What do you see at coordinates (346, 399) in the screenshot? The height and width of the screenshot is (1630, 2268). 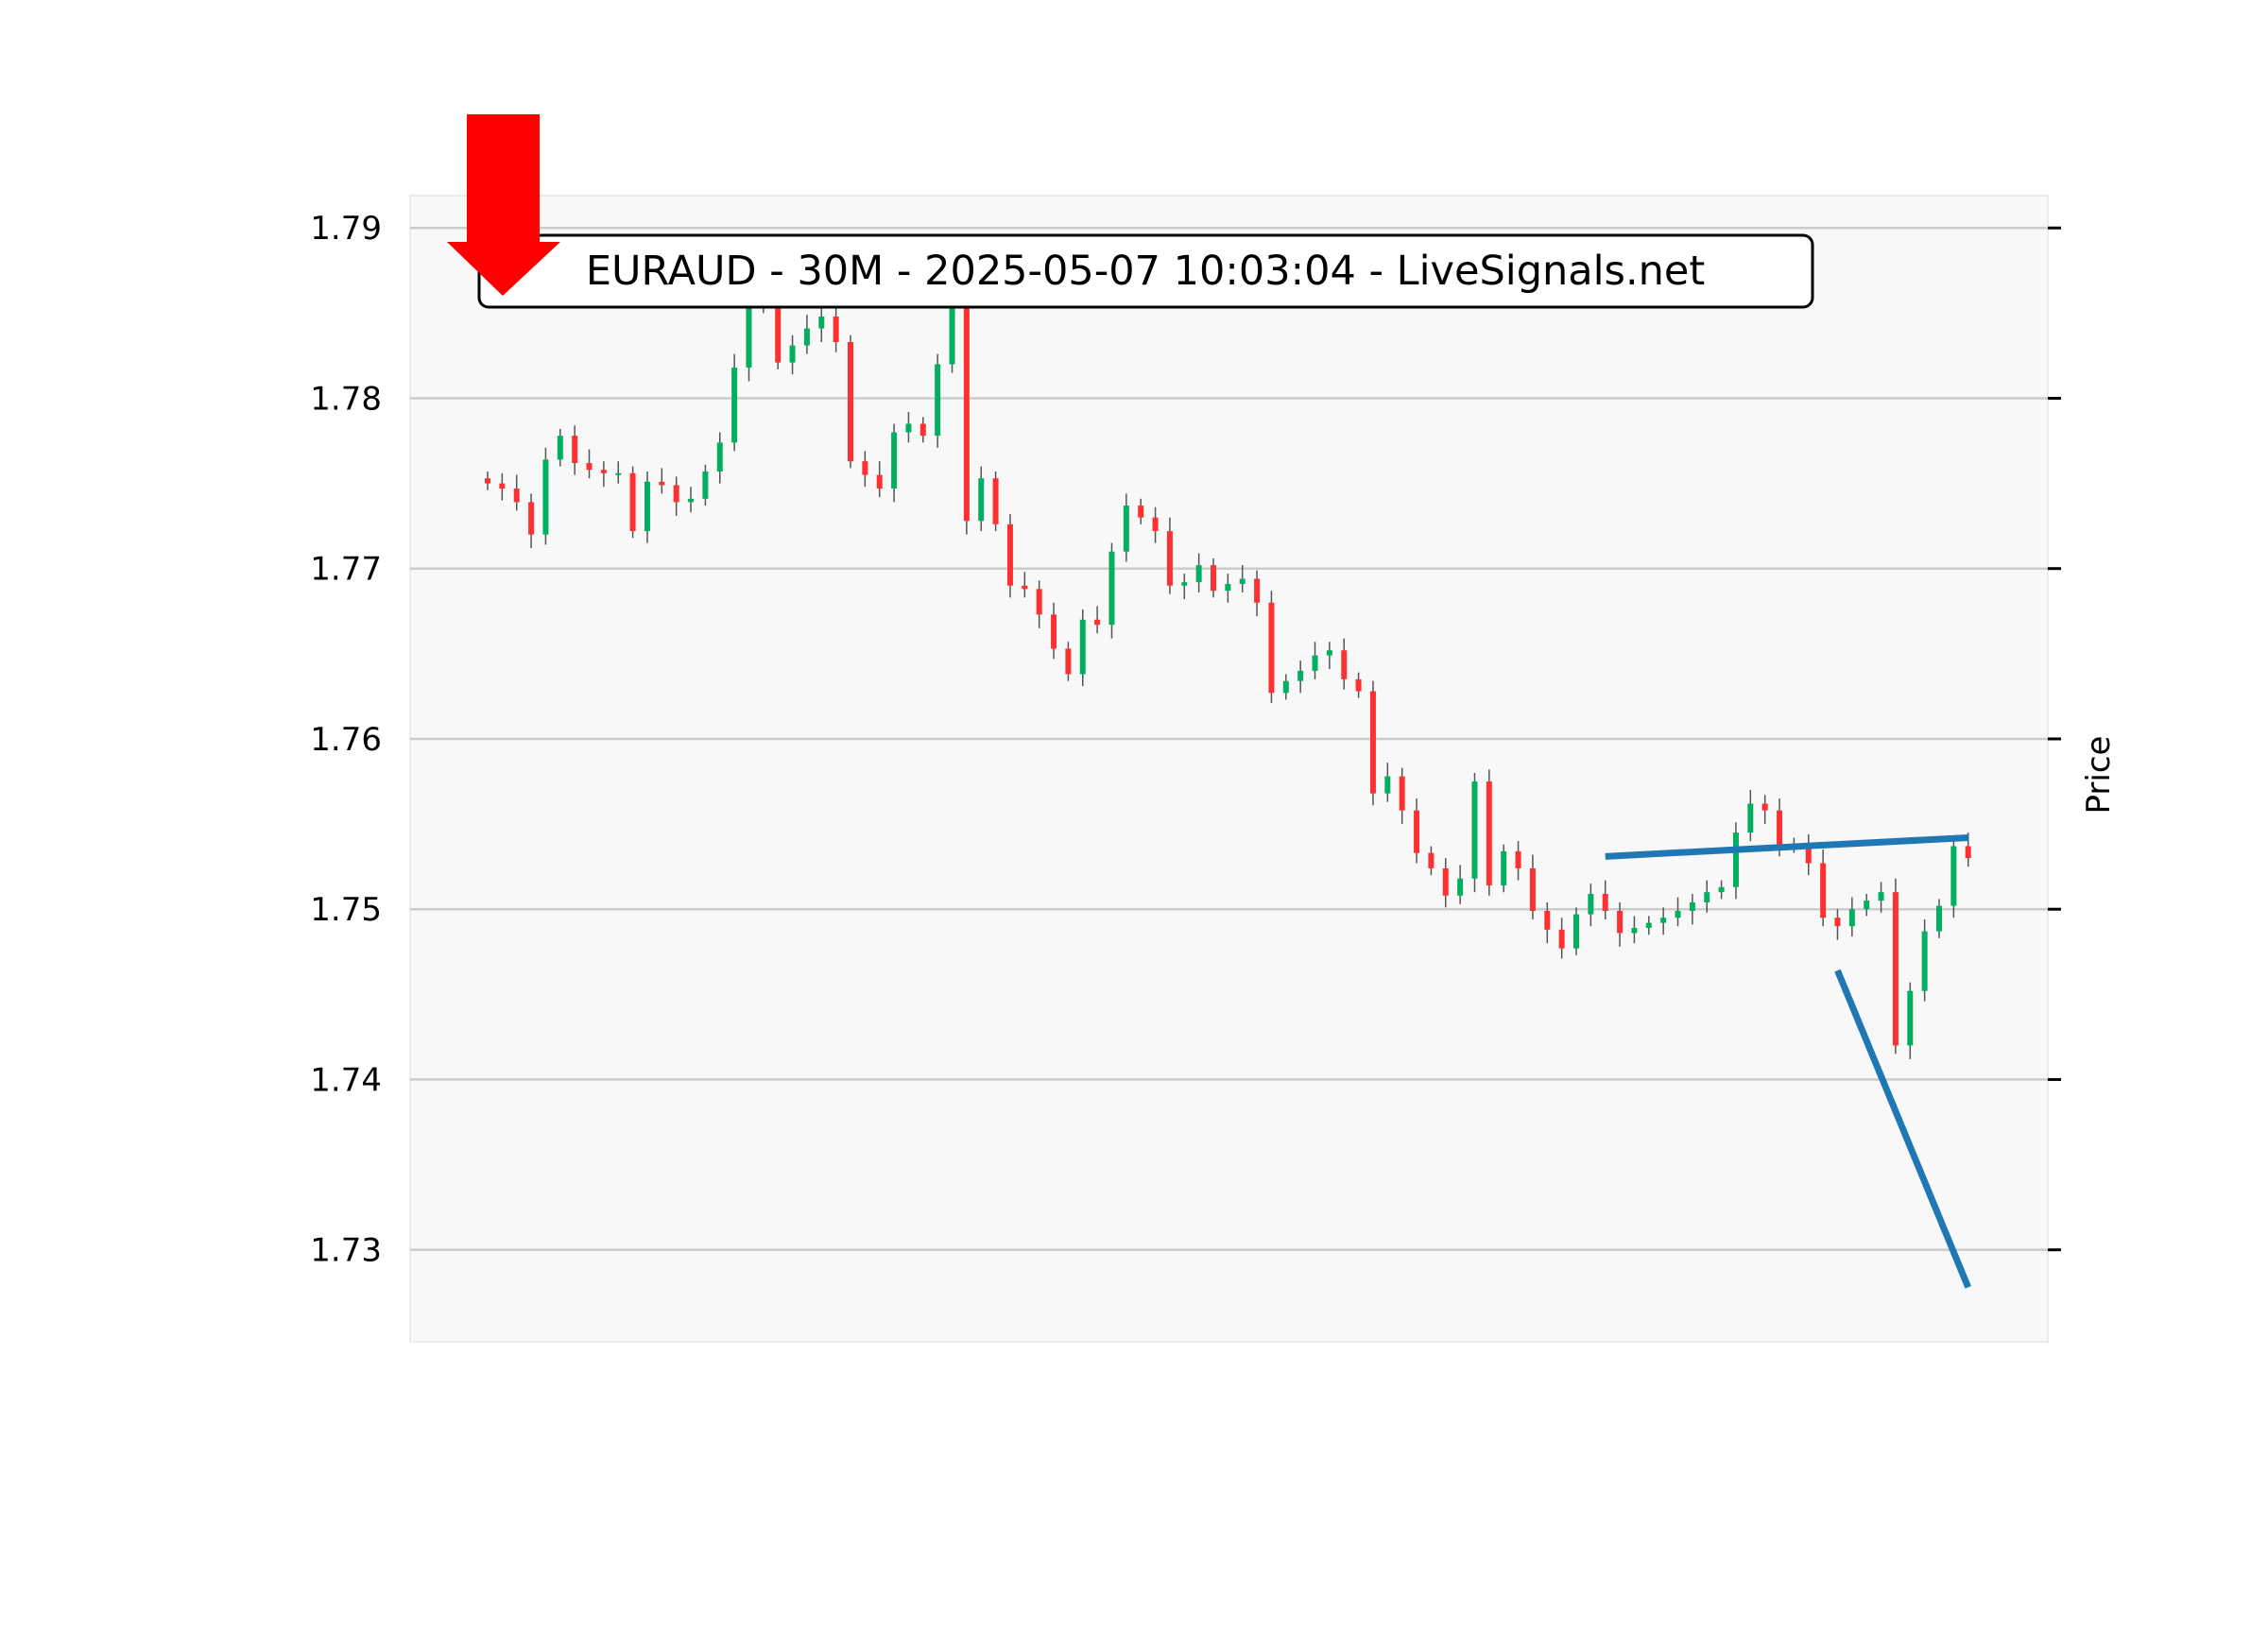 I see `y-tick-label: 1.78` at bounding box center [346, 399].